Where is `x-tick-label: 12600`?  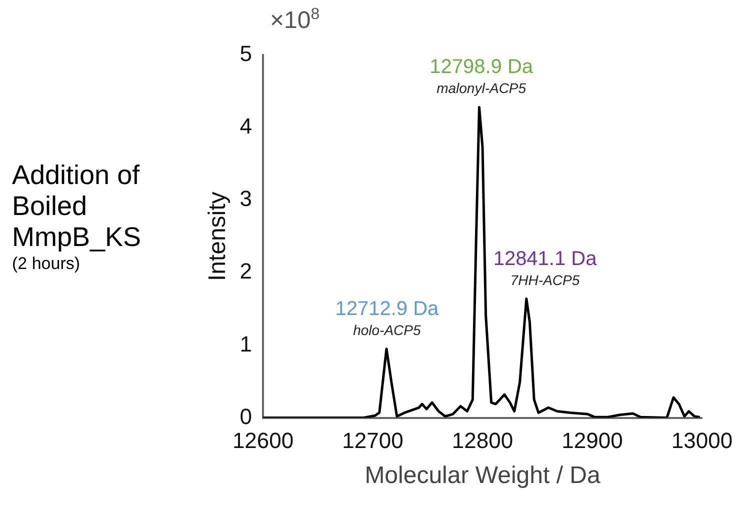
x-tick-label: 12600 is located at coordinates (263, 441).